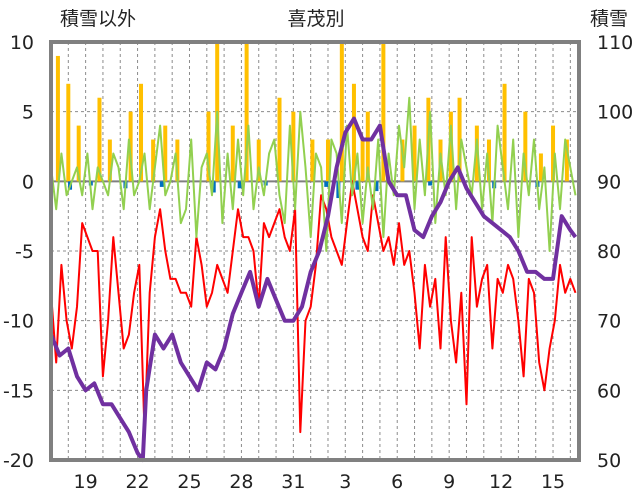 The image size is (636, 501). What do you see at coordinates (28, 113) in the screenshot?
I see `left-tick-label: 5` at bounding box center [28, 113].